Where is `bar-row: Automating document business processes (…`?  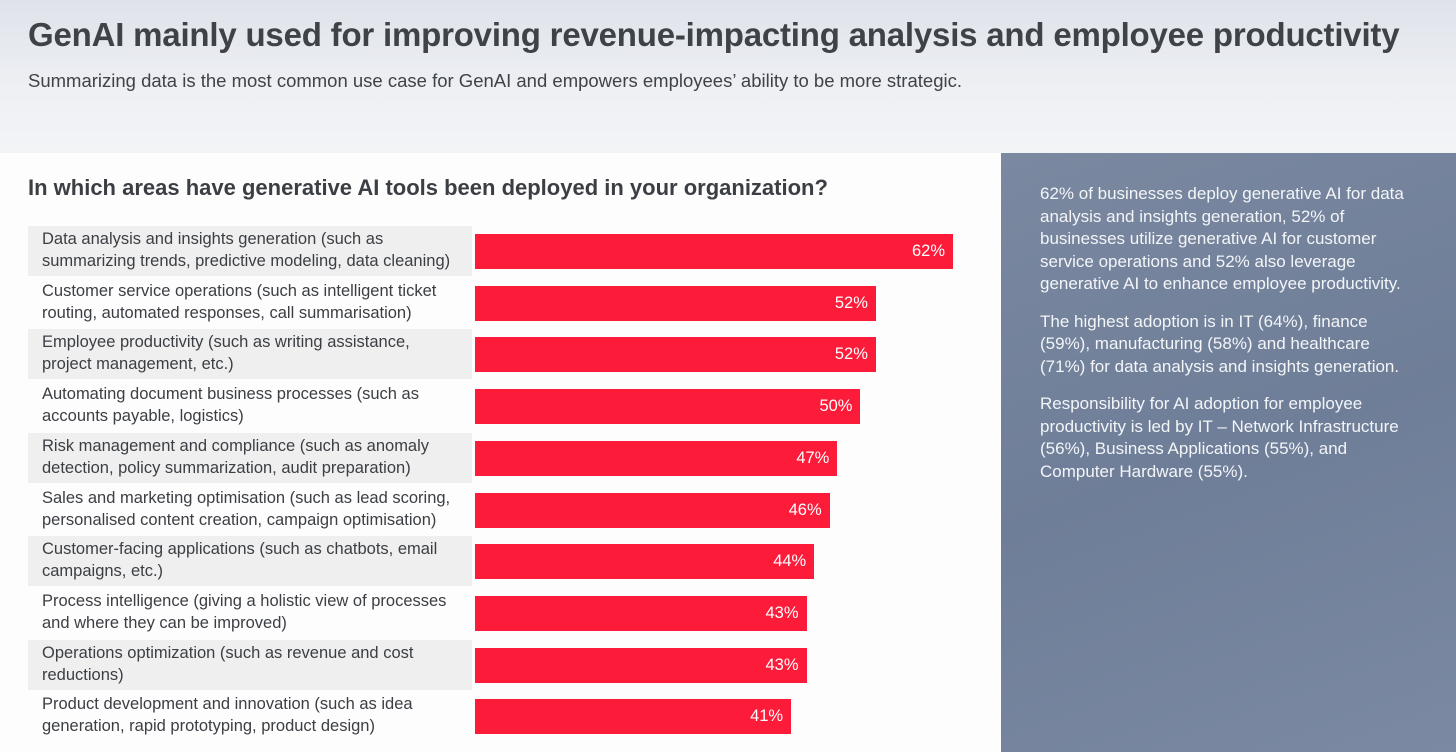 bar-row: Automating document business processes (… is located at coordinates (493, 407).